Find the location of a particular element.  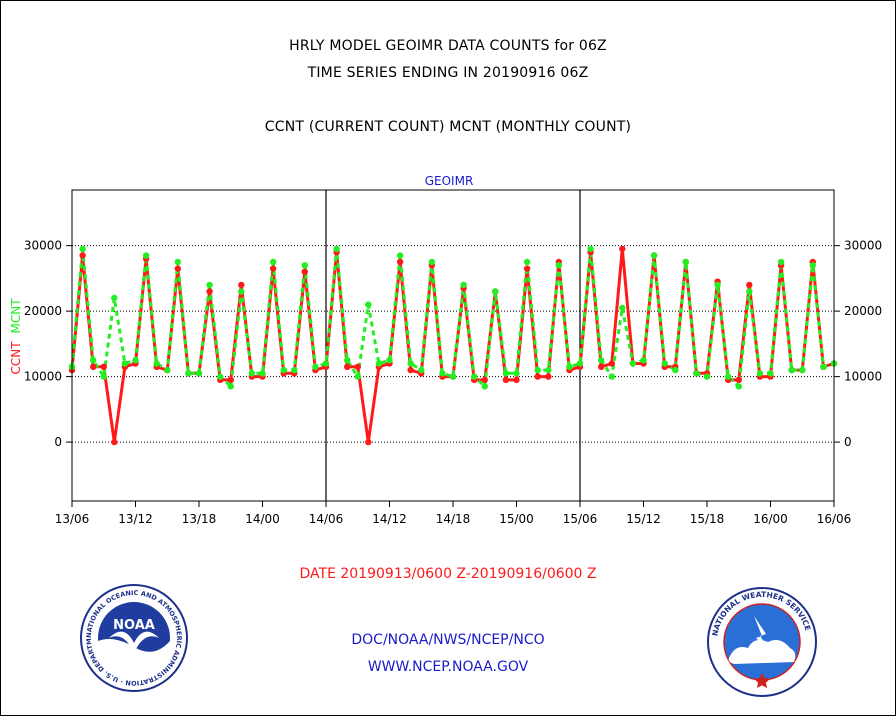

y-tick-label-right: 30000 is located at coordinates (863, 246).